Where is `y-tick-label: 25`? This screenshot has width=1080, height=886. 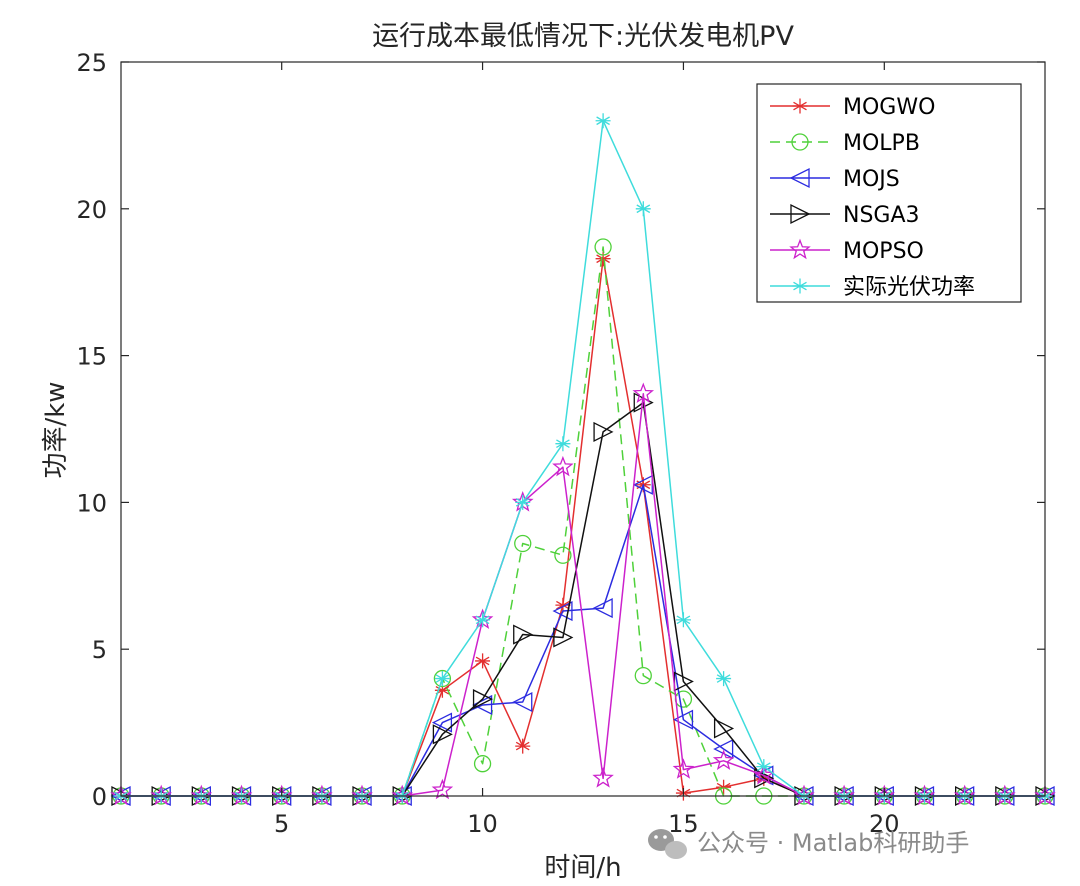
y-tick-label: 25 is located at coordinates (91, 63).